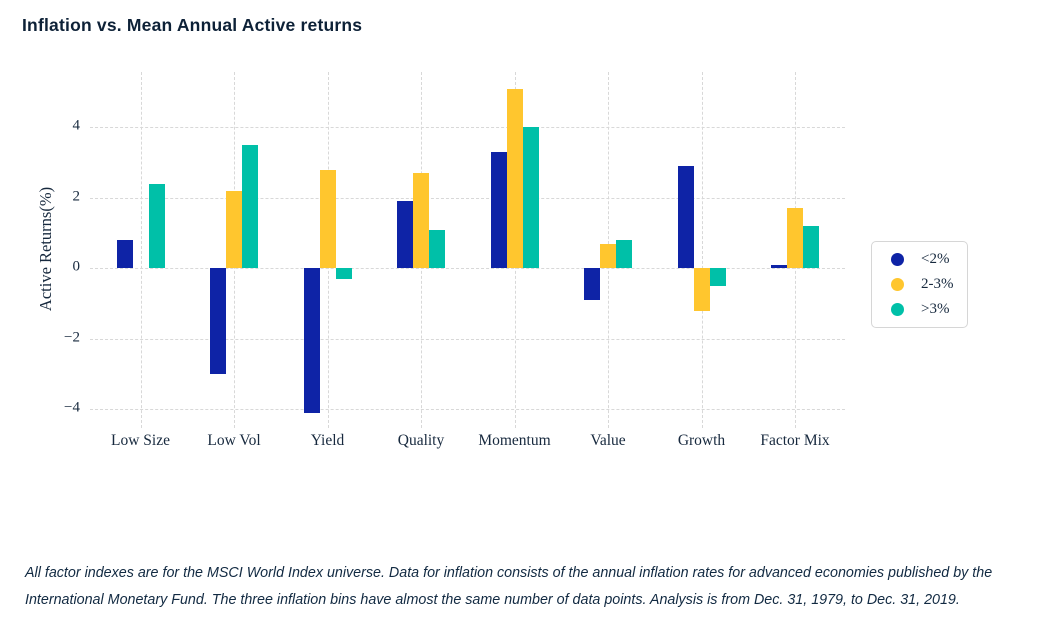 This screenshot has width=1042, height=627. Describe the element at coordinates (935, 309) in the screenshot. I see `legend-label: >3%` at that location.